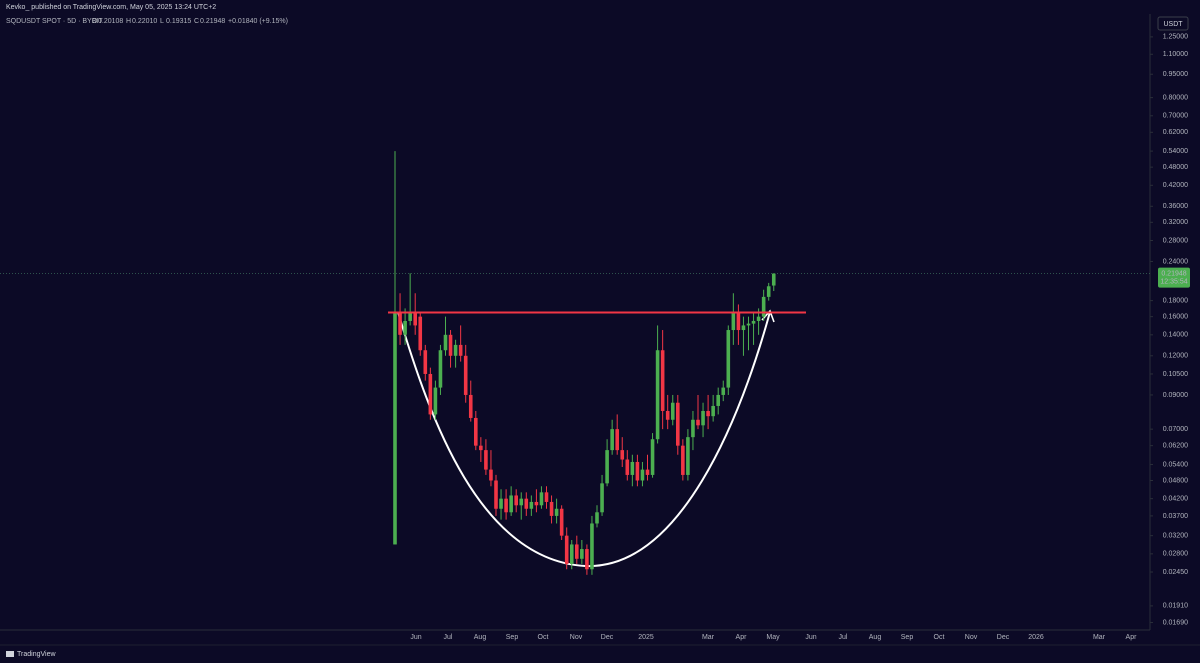 The image size is (1200, 663). What do you see at coordinates (415, 637) in the screenshot?
I see `x-tick-label: Jun` at bounding box center [415, 637].